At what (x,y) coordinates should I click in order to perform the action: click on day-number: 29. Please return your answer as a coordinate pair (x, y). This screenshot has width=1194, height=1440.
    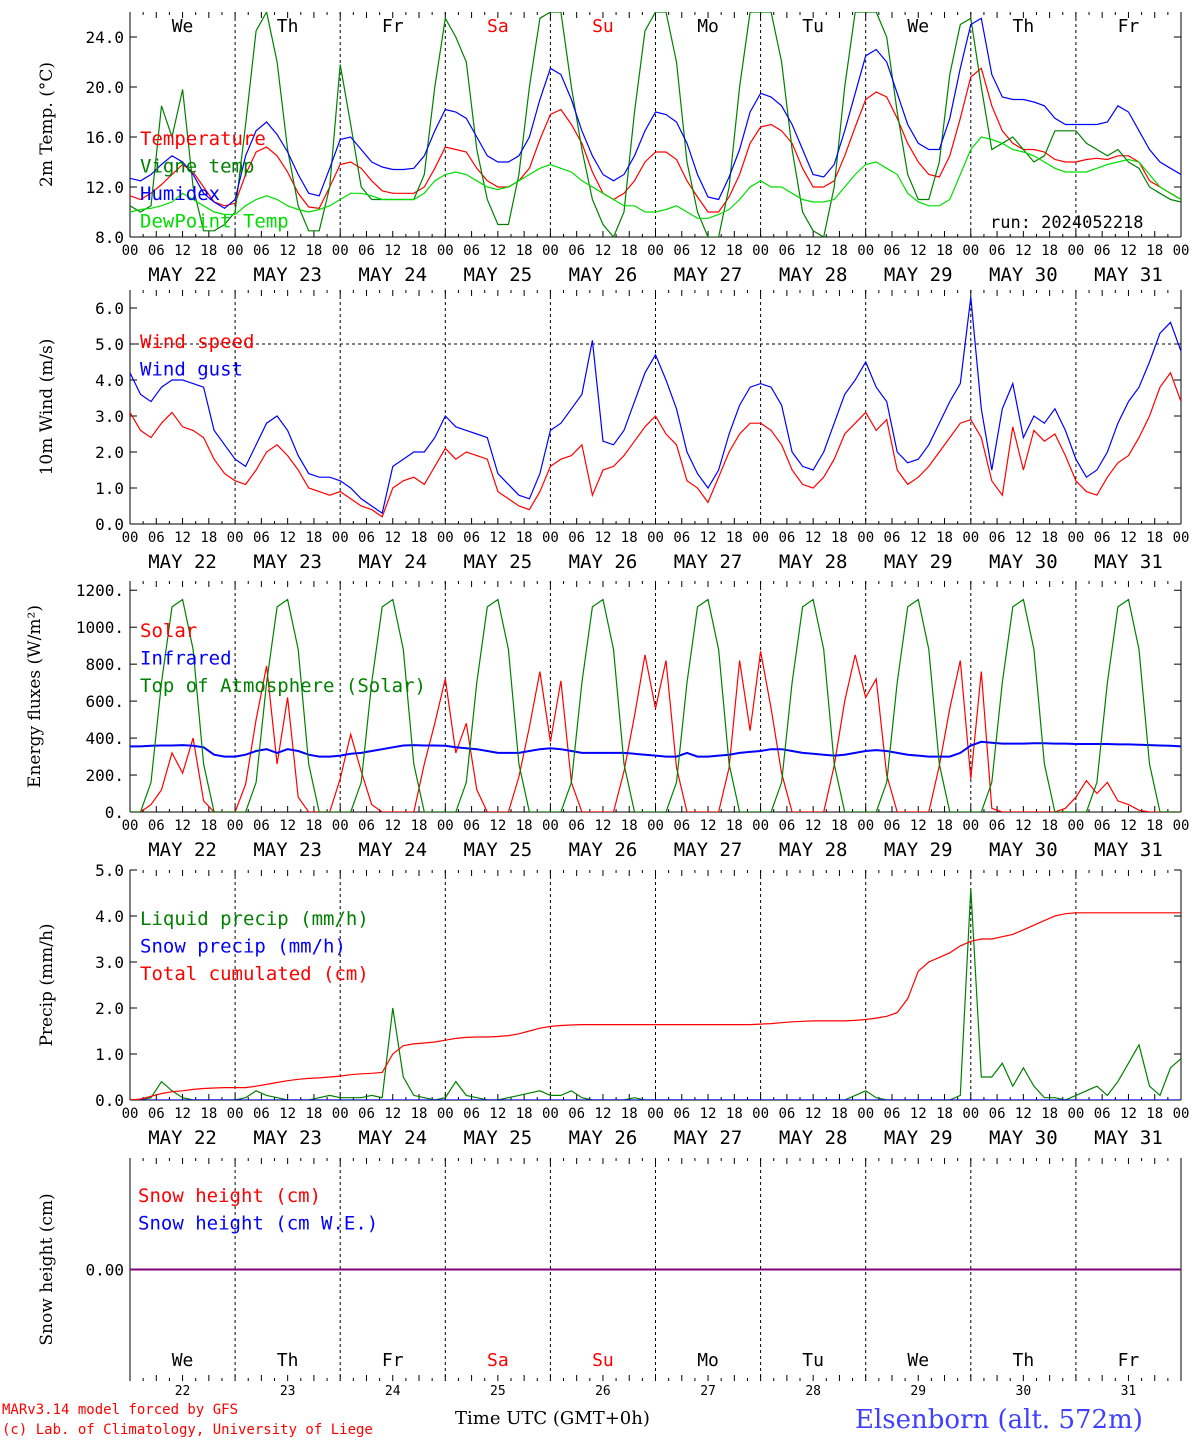
    Looking at the image, I should click on (918, 1391).